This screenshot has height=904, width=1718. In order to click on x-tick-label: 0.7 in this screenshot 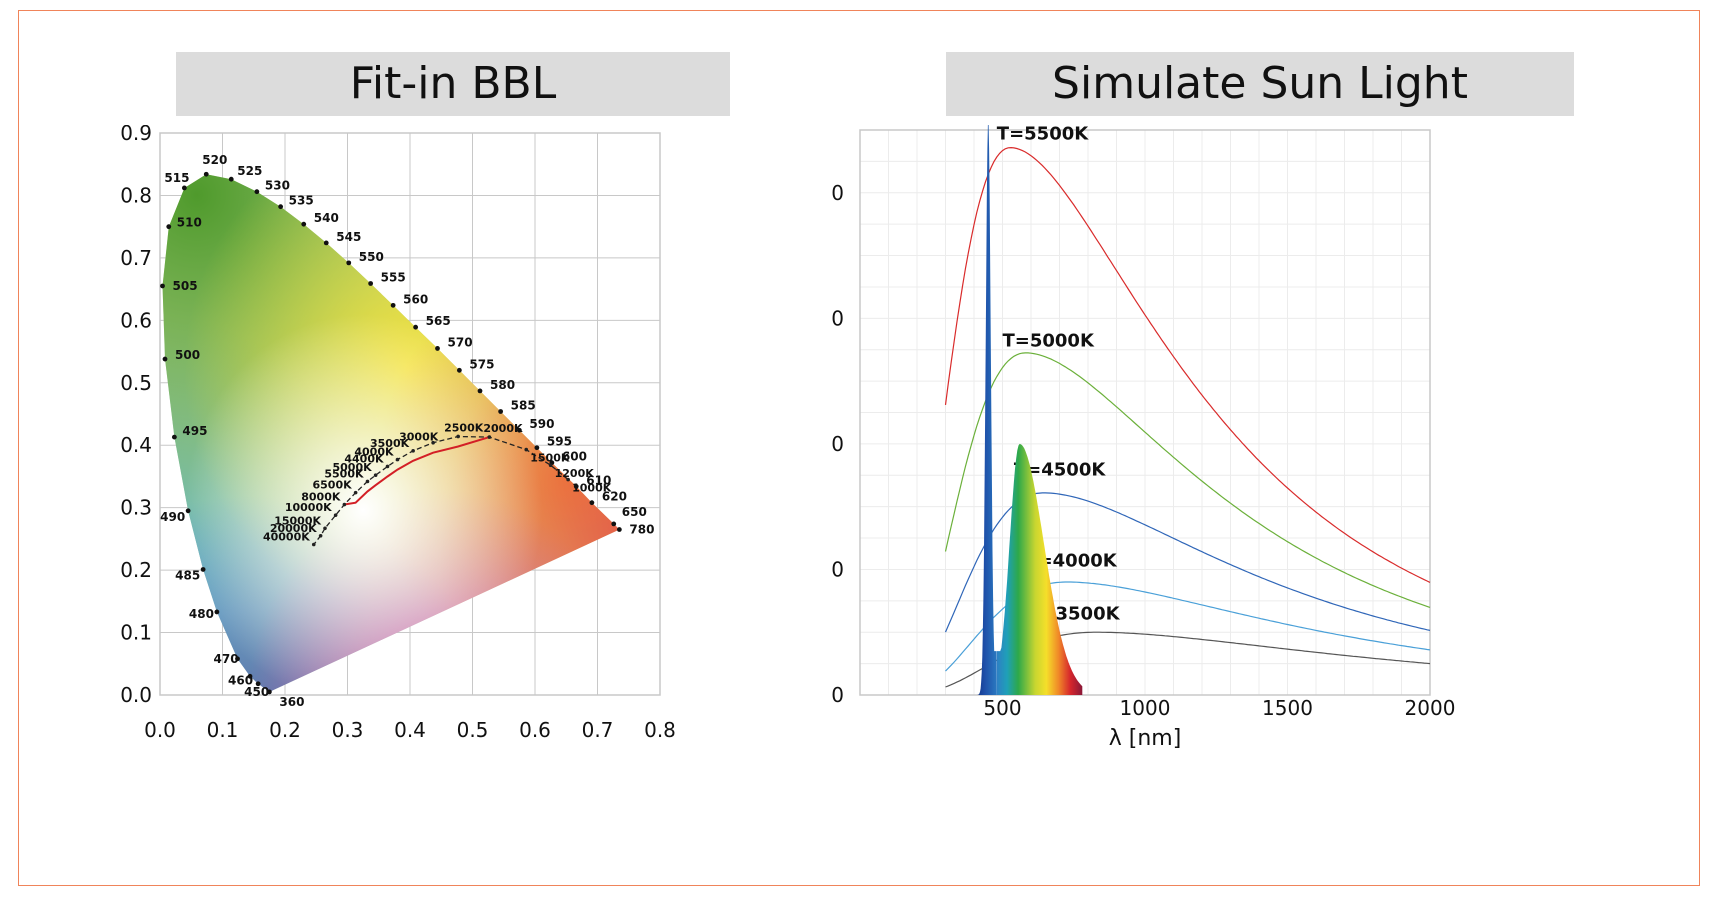, I will do `click(598, 730)`.